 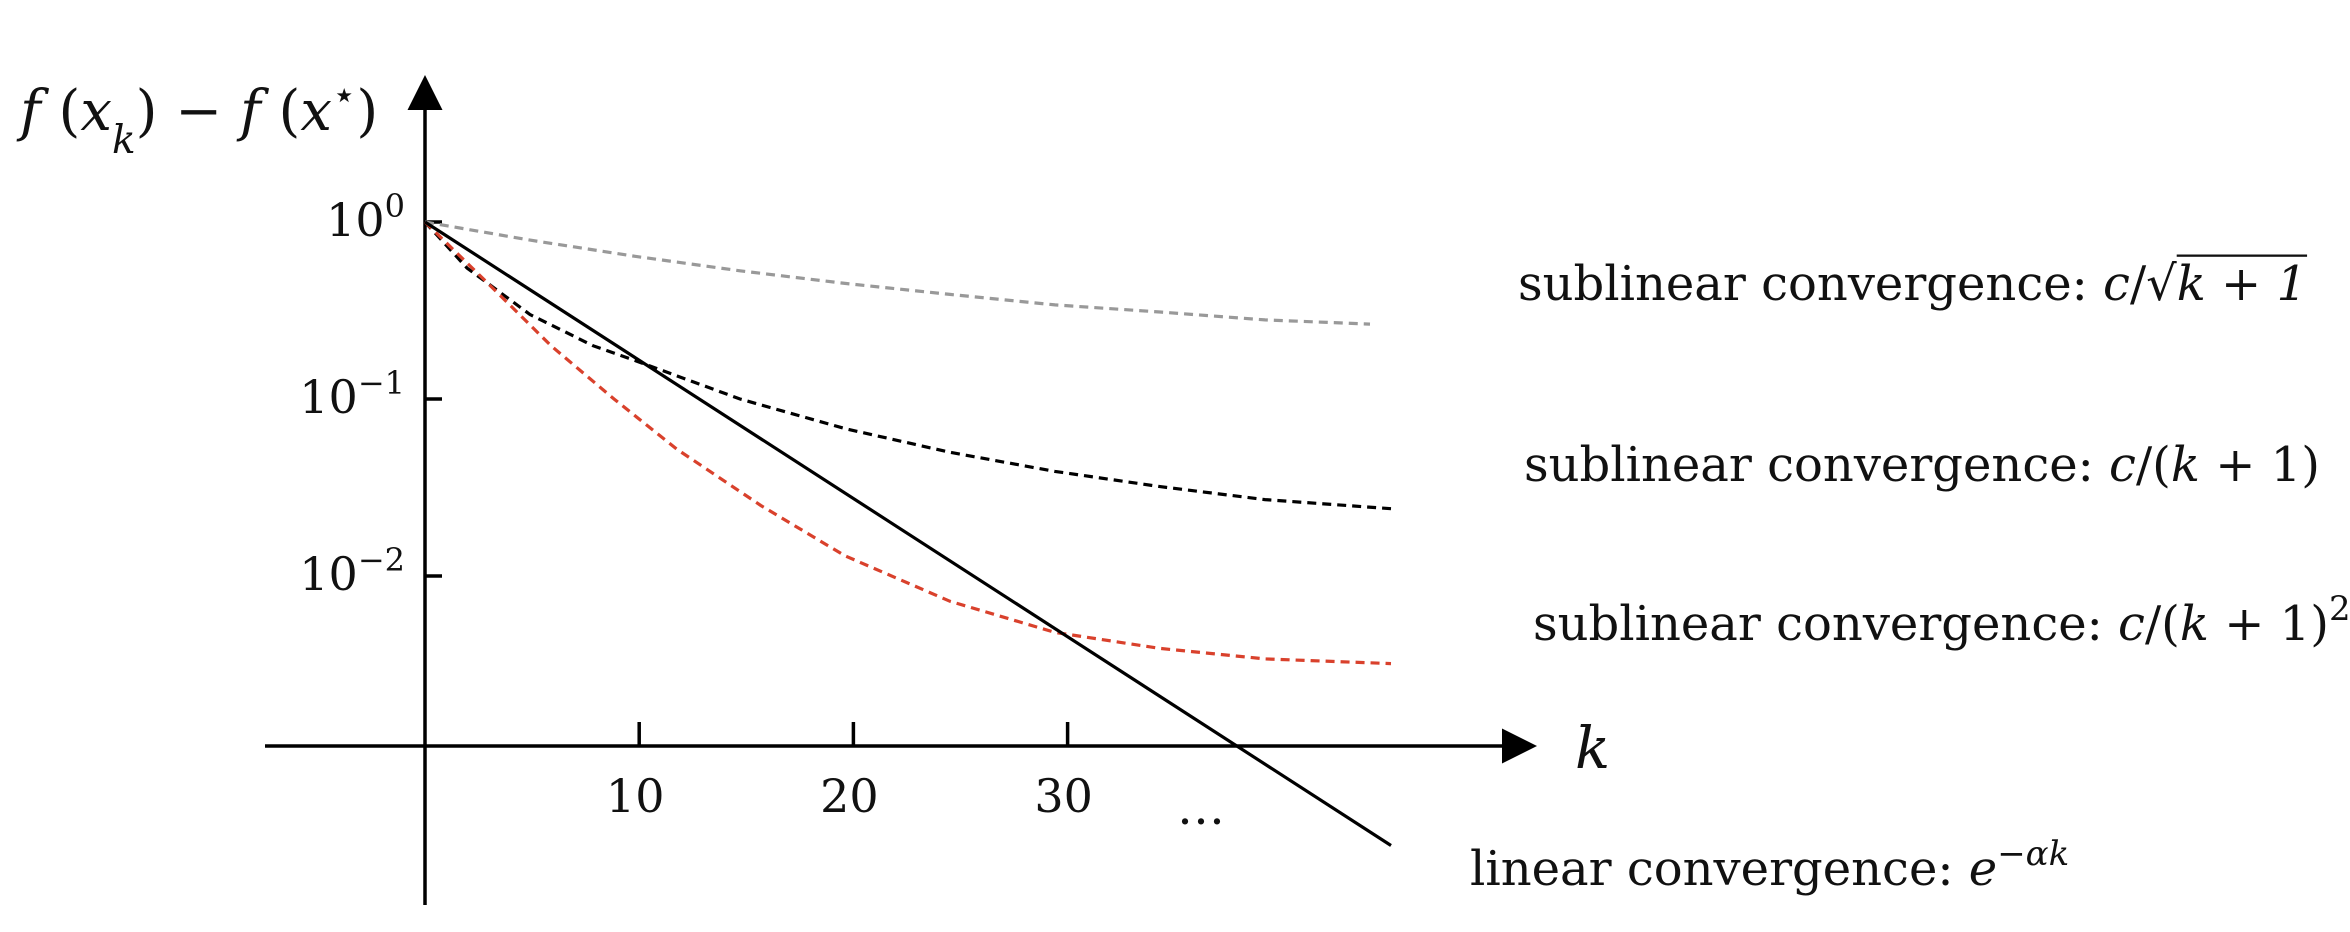 What do you see at coordinates (197, 118) in the screenshot?
I see `y-axis-label: f (xk) − f (x⋆)` at bounding box center [197, 118].